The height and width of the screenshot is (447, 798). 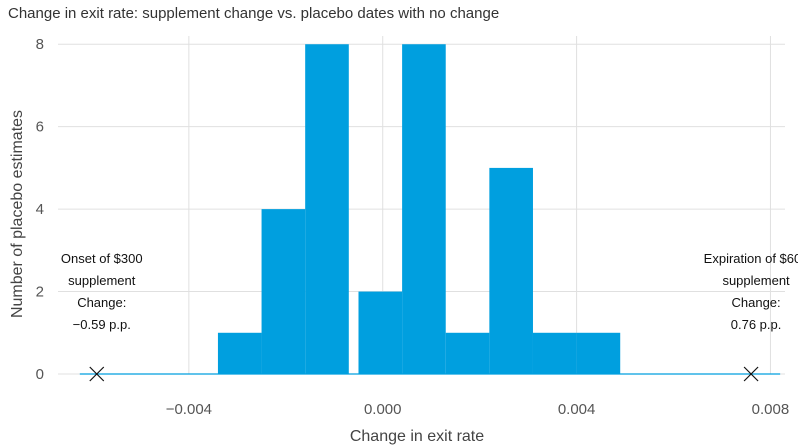 I want to click on x-tick-label: 0.008, so click(x=771, y=409).